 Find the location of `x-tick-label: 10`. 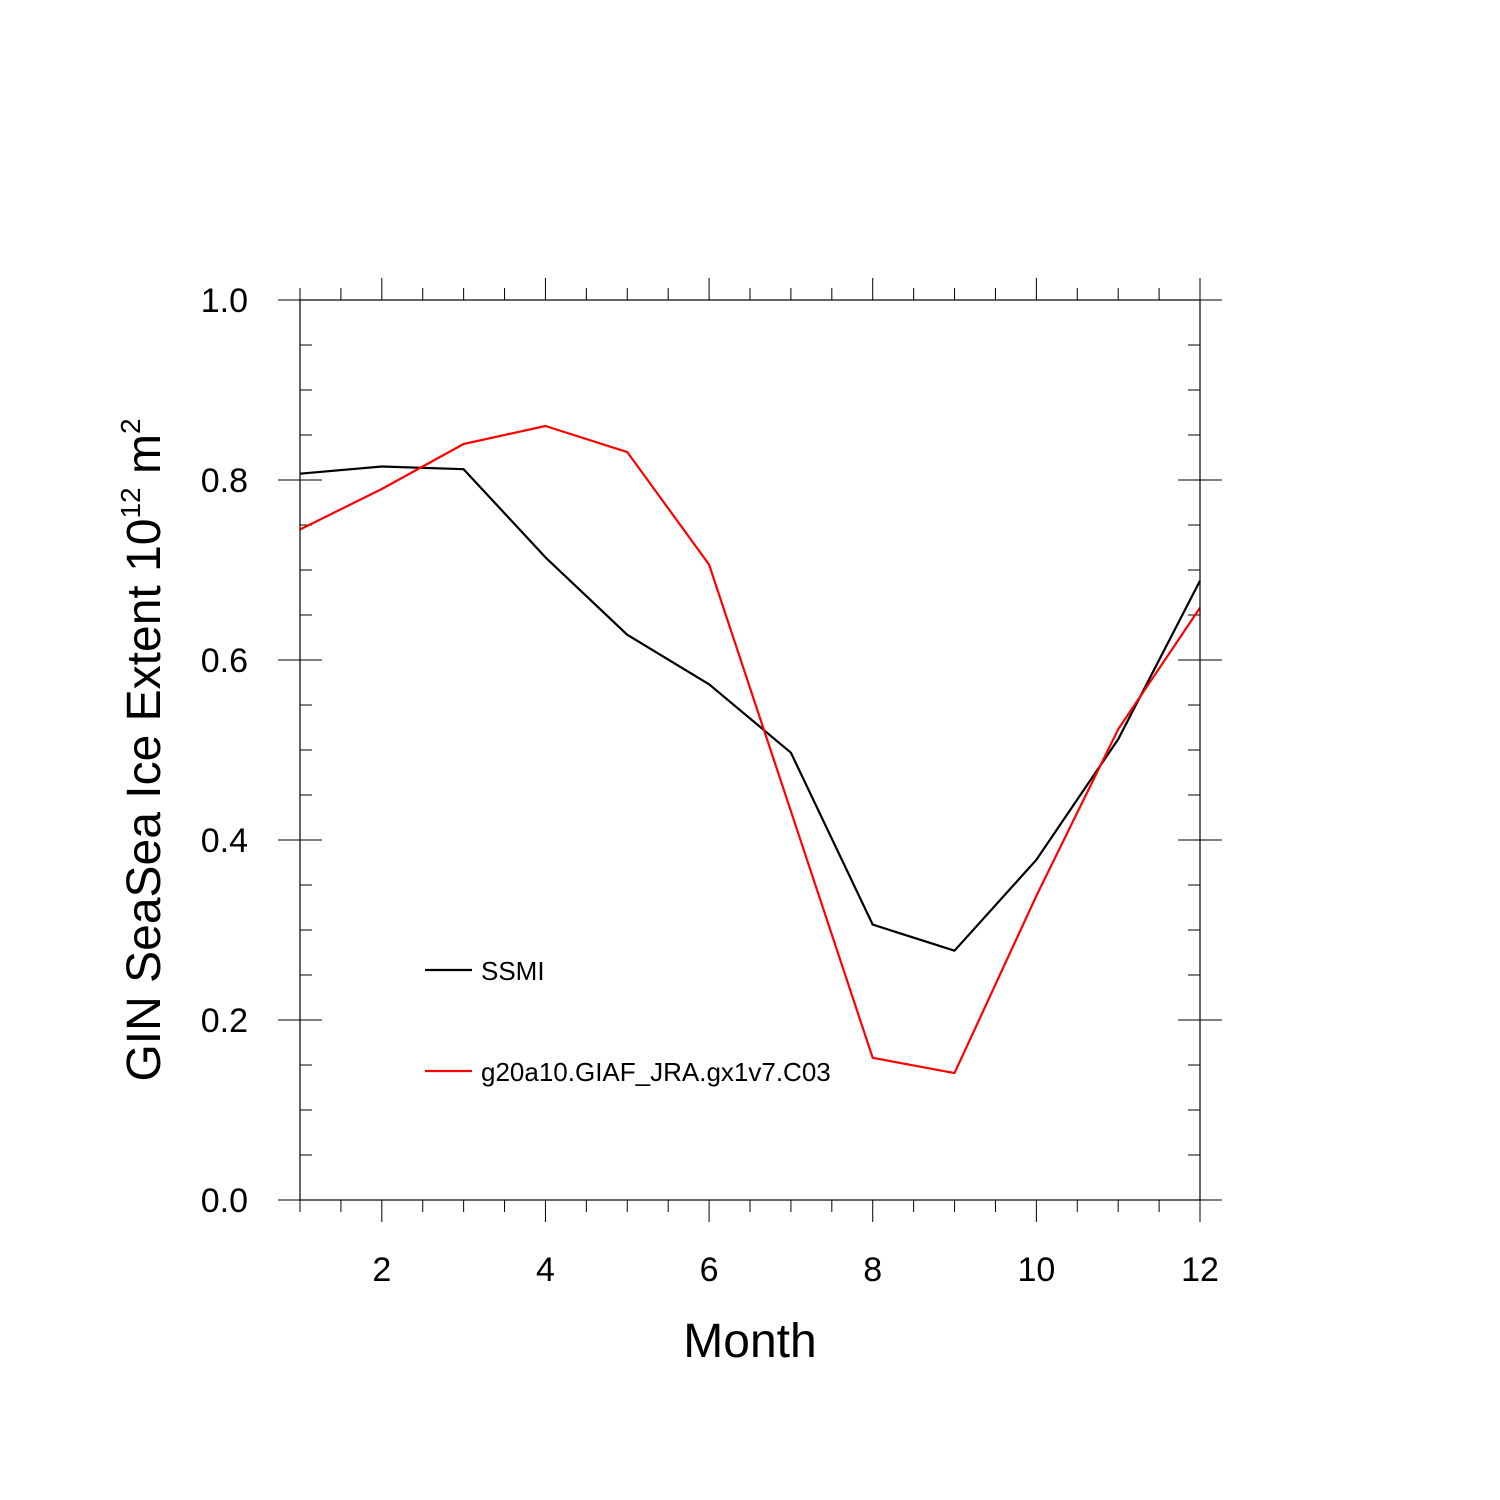

x-tick-label: 10 is located at coordinates (1036, 1270).